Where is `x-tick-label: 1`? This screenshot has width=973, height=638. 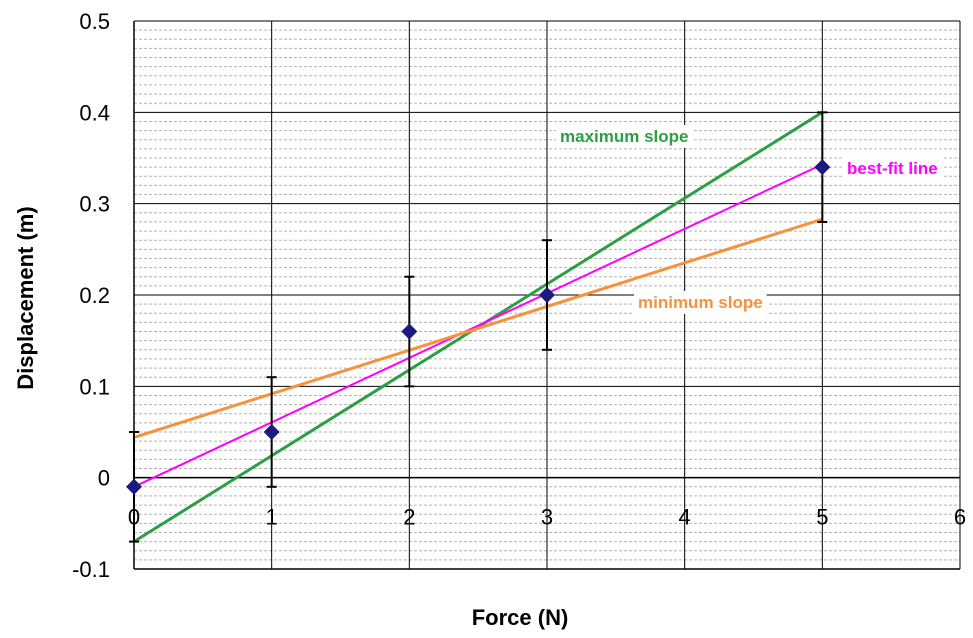 x-tick-label: 1 is located at coordinates (272, 517).